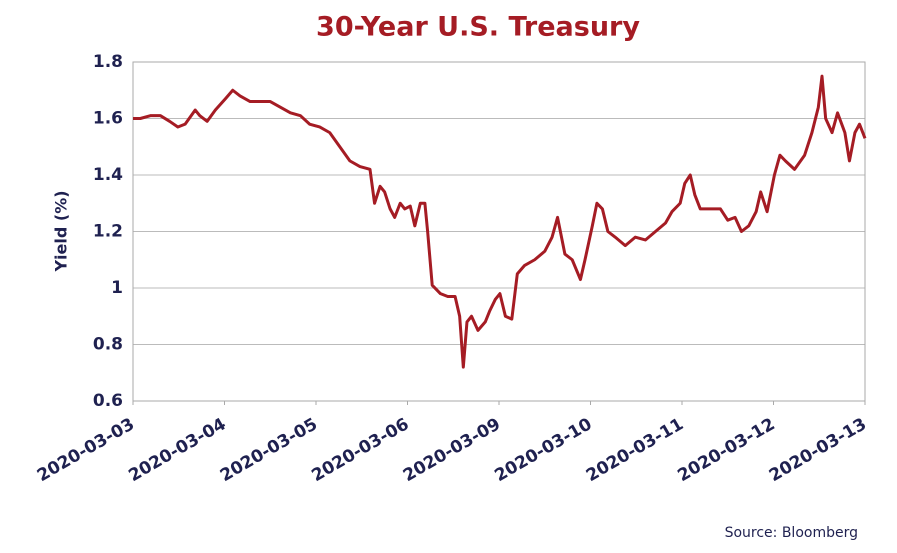 This screenshot has height=553, width=897. Describe the element at coordinates (726, 450) in the screenshot. I see `x-tick-label: 2020-03-12` at that location.